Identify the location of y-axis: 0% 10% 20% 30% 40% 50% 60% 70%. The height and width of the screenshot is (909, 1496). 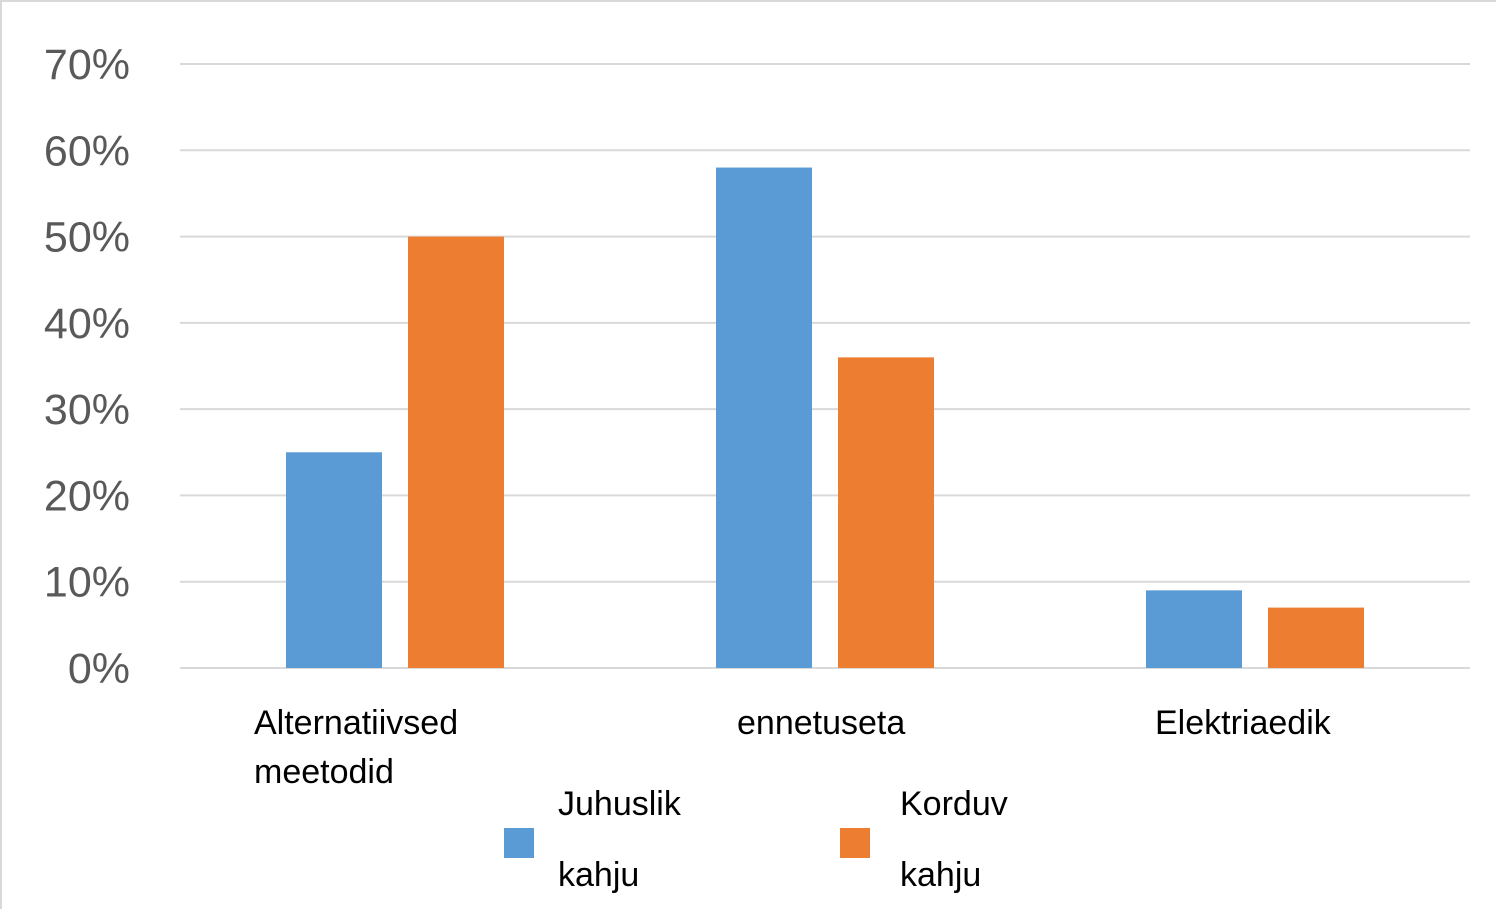
(87, 367).